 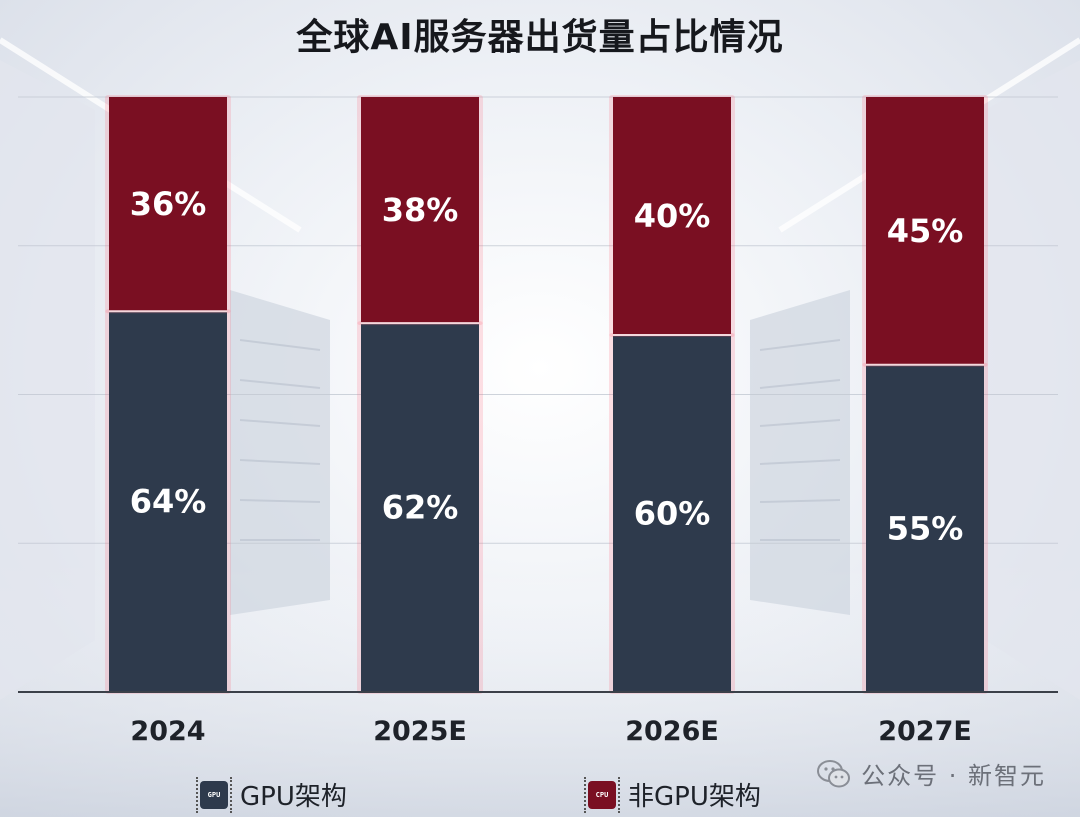 I want to click on bar-gpu-2024, so click(x=168, y=501).